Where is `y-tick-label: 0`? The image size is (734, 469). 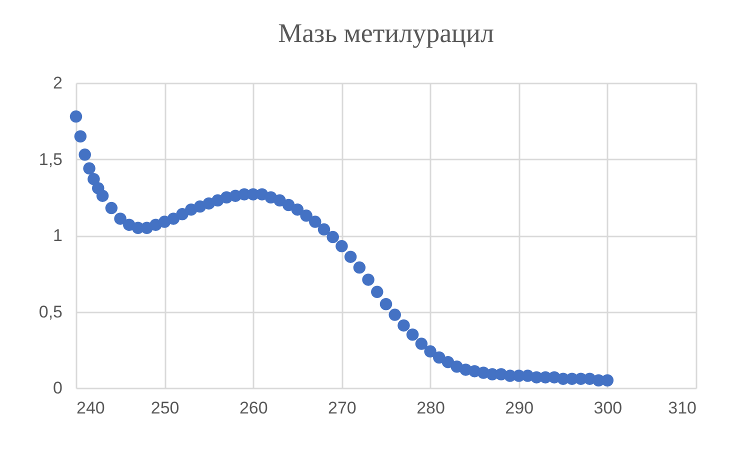 y-tick-label: 0 is located at coordinates (57, 388).